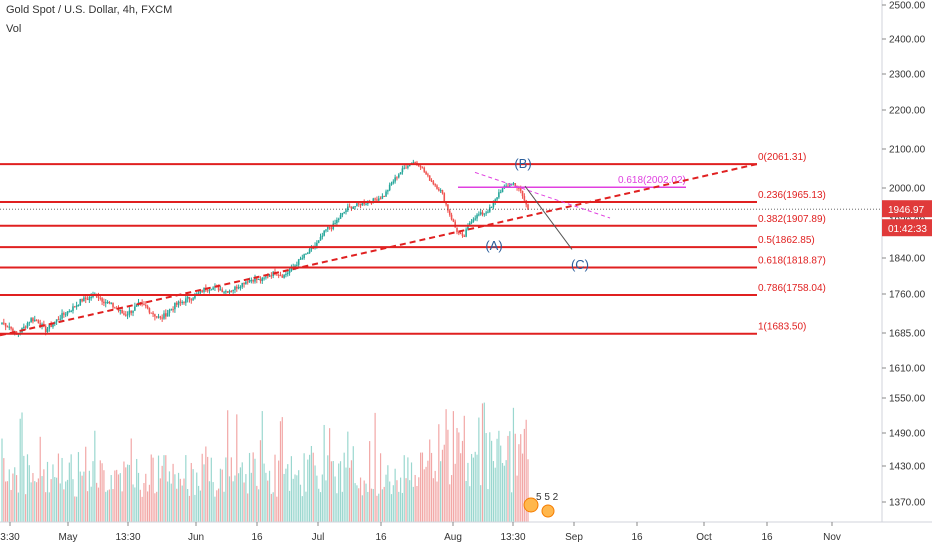 This screenshot has width=932, height=550. I want to click on x-tick-label: 16, so click(637, 537).